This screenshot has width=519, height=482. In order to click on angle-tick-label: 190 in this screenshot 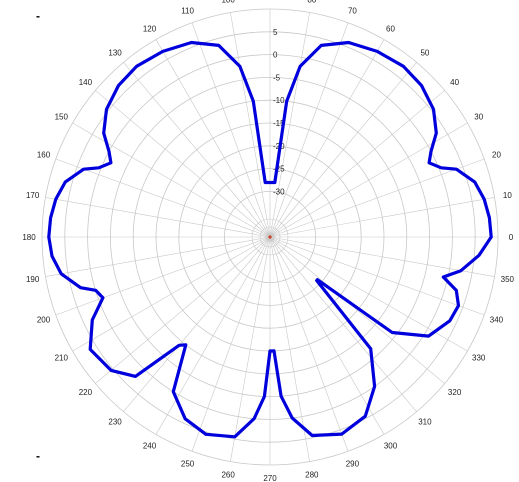, I will do `click(33, 279)`.